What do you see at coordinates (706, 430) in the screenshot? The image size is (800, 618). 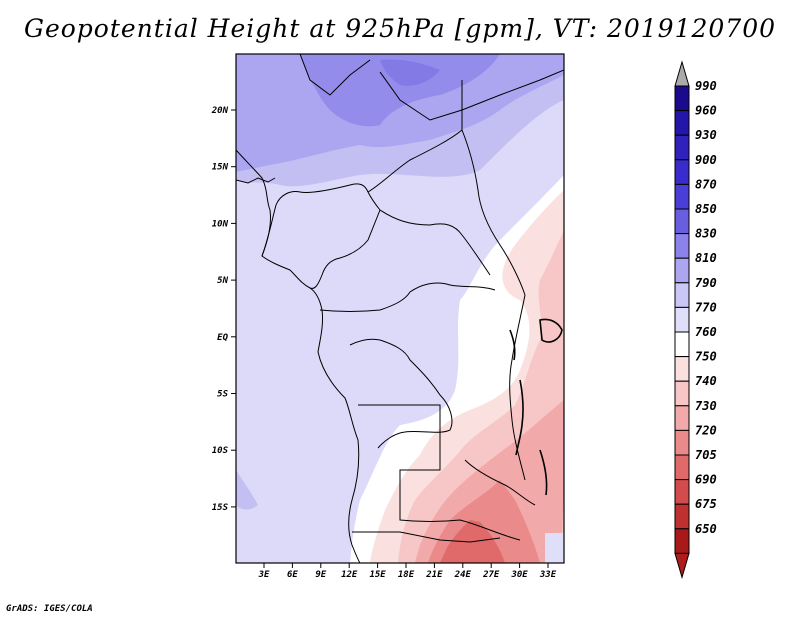 I see `colorbar-label: 720` at bounding box center [706, 430].